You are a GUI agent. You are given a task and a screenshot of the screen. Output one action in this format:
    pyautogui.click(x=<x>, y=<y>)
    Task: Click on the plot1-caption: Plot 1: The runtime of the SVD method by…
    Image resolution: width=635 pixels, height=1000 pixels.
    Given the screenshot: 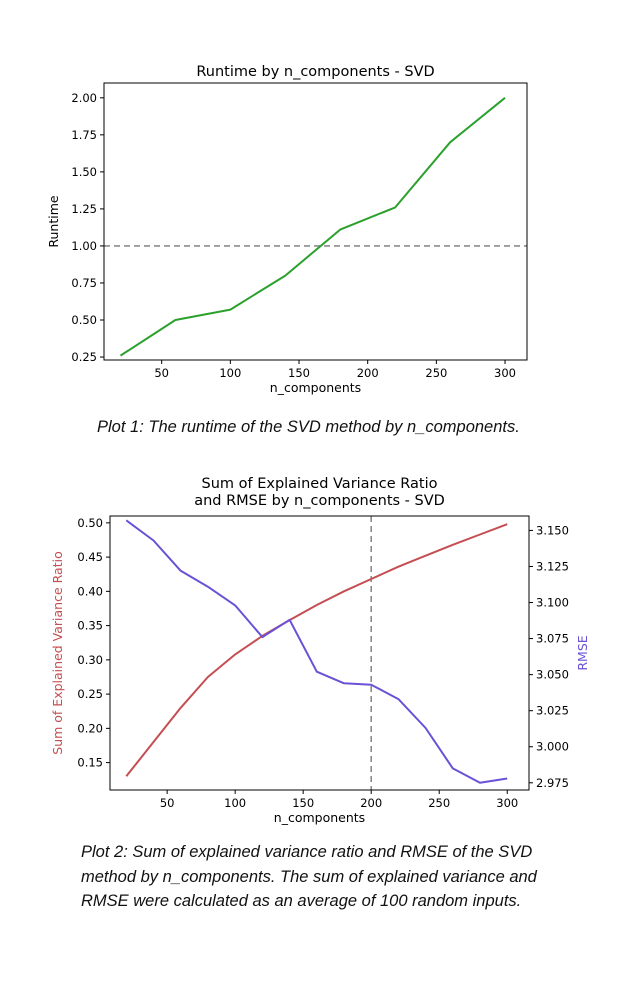 What is the action you would take?
    pyautogui.click(x=308, y=427)
    